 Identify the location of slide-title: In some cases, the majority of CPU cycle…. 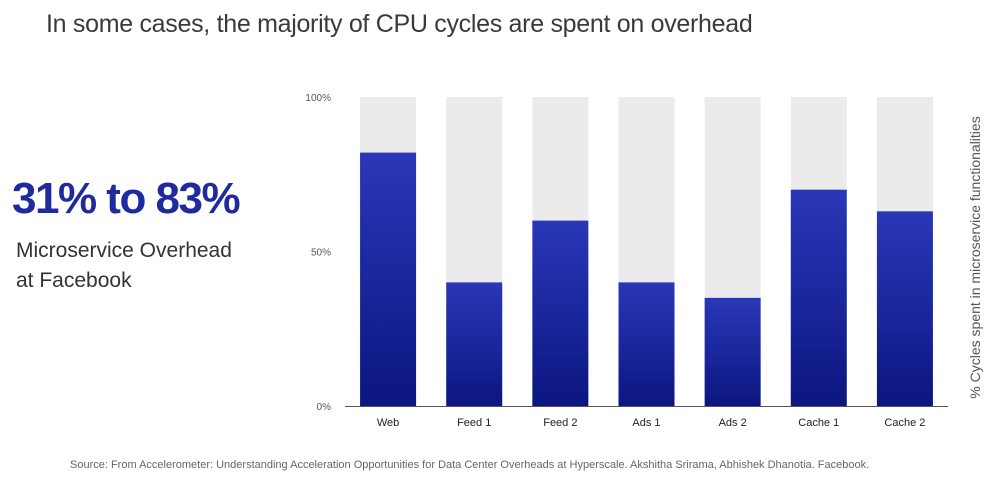
(399, 24).